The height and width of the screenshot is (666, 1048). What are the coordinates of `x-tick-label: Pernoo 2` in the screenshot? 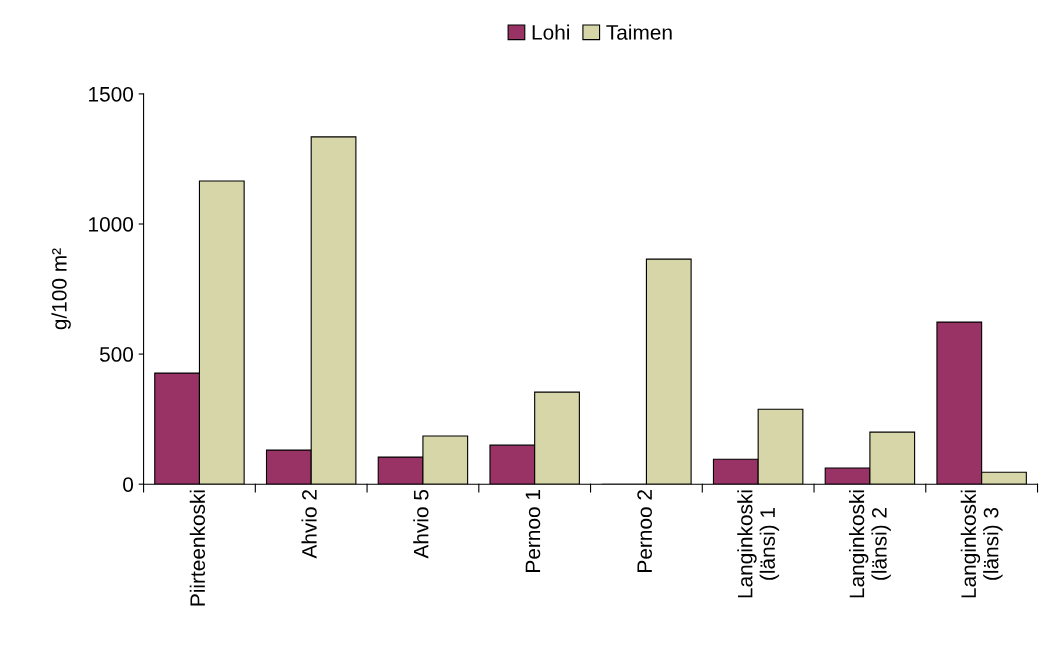 It's located at (645, 531).